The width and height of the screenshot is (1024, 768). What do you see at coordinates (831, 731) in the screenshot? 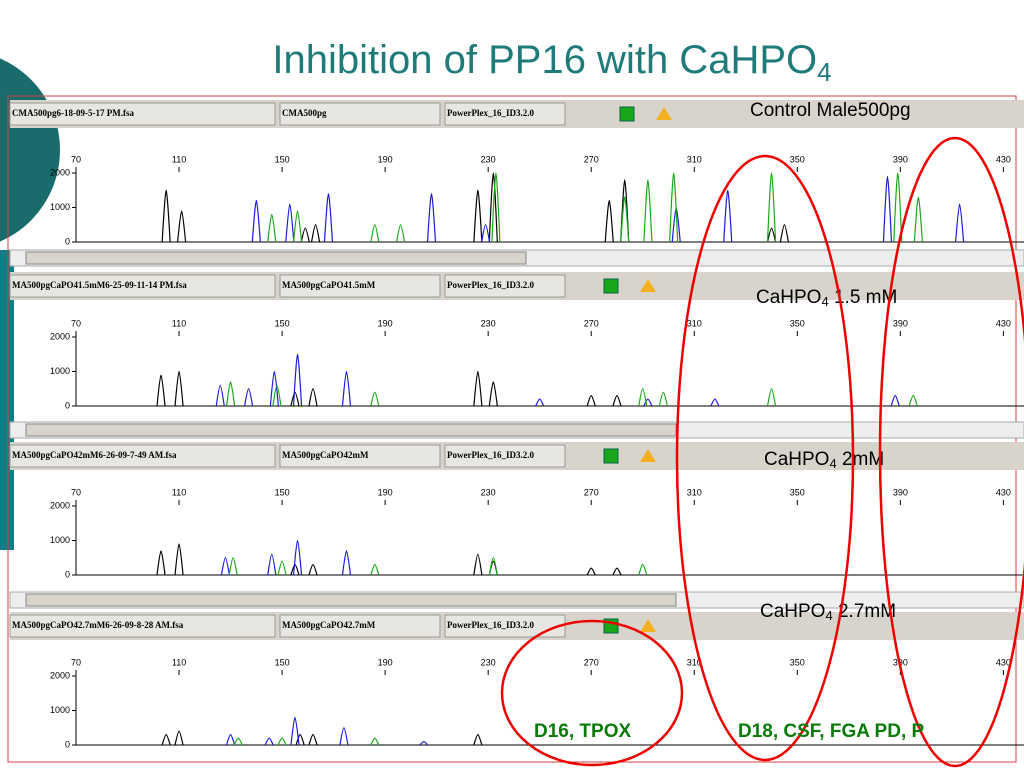
I see `locus-label: D18, CSF, FGA PD, P` at bounding box center [831, 731].